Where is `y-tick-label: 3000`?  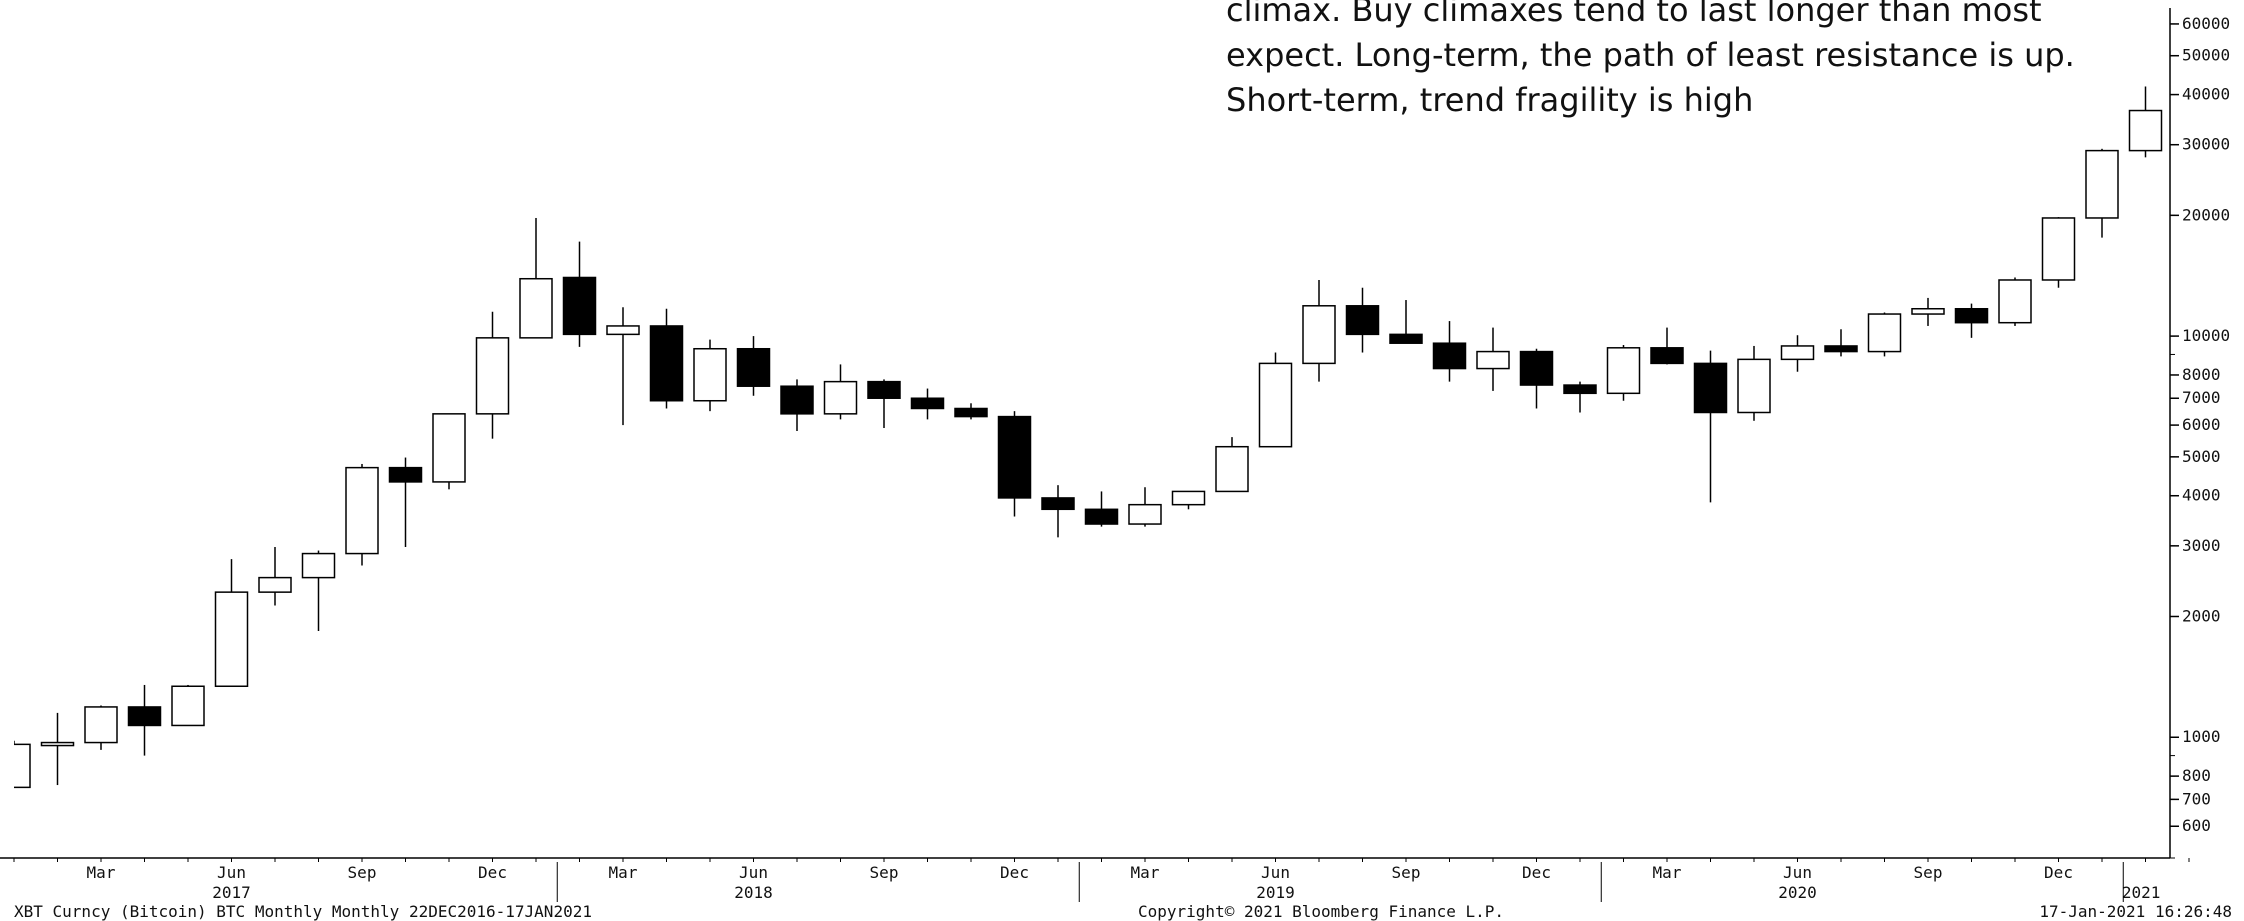
y-tick-label: 3000 is located at coordinates (2201, 545).